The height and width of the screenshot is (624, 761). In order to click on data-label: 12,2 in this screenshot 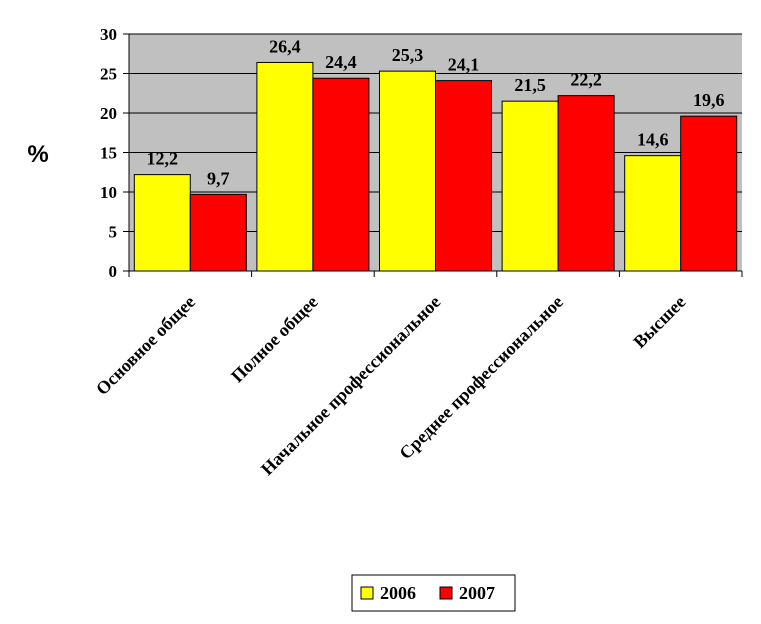, I will do `click(163, 159)`.